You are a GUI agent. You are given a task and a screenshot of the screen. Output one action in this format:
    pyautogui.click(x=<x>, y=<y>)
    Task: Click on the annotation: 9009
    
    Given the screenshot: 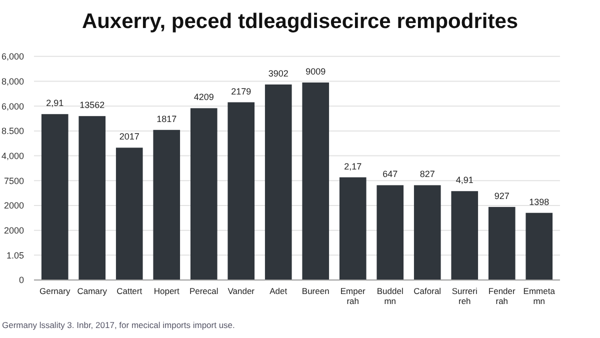 What is the action you would take?
    pyautogui.click(x=316, y=71)
    